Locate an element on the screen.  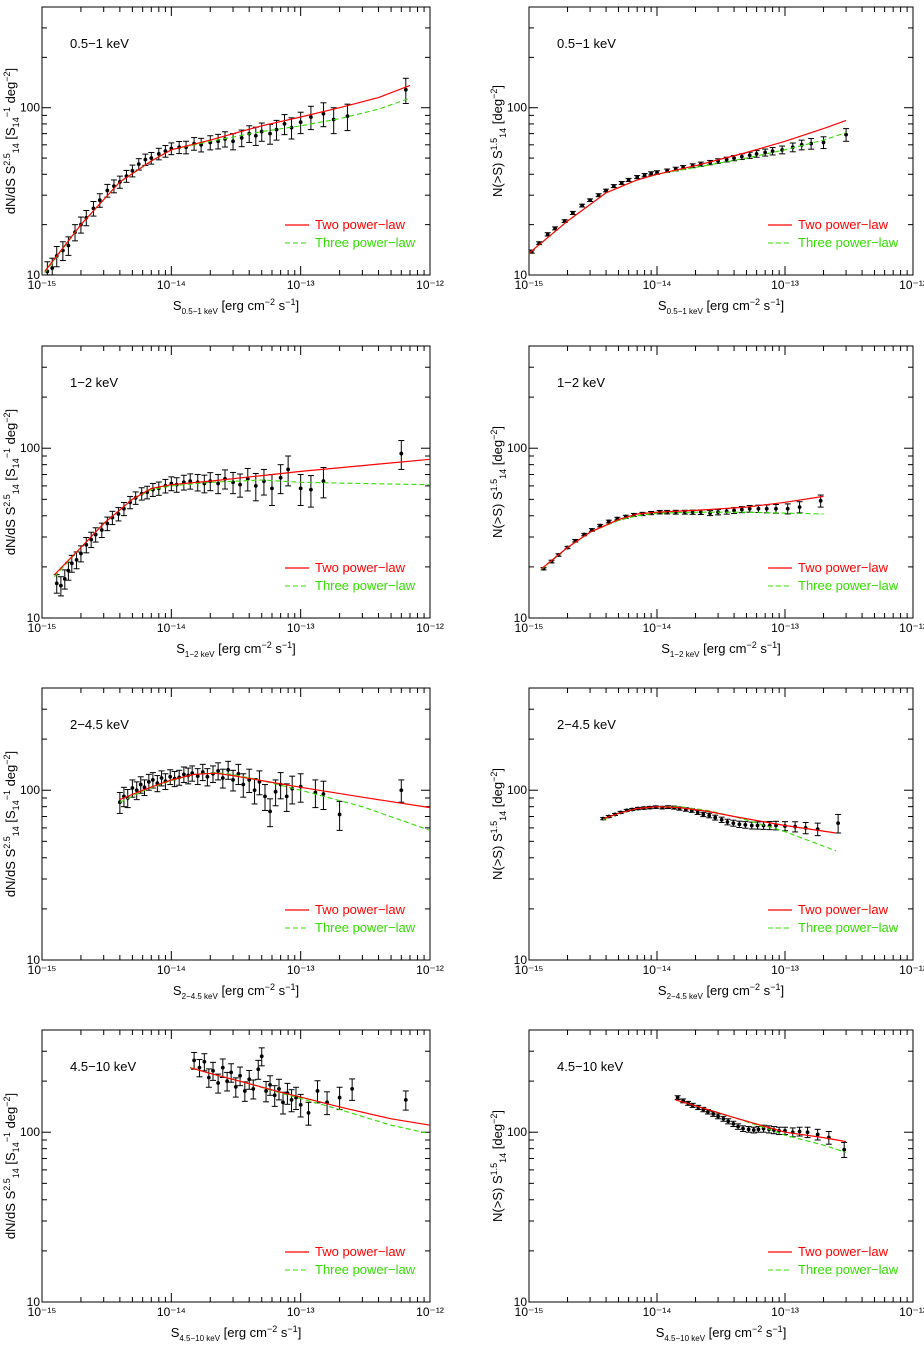
x-axis-title: S2−4.5 keV [erg cm−2 s−1] is located at coordinates (721, 991).